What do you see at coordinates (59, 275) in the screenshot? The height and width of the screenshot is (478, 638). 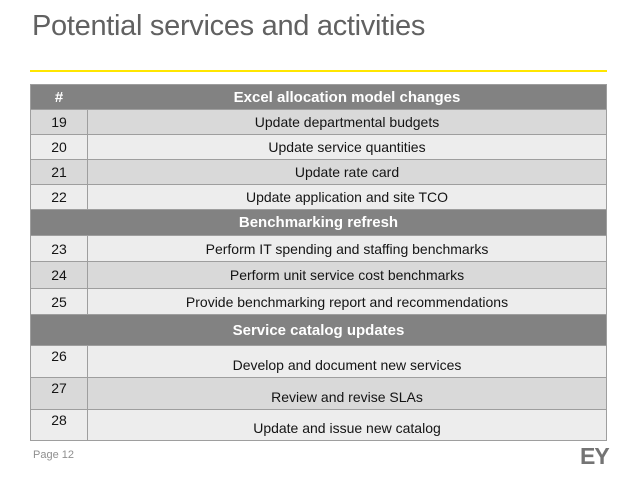 I see `row-number: 24` at bounding box center [59, 275].